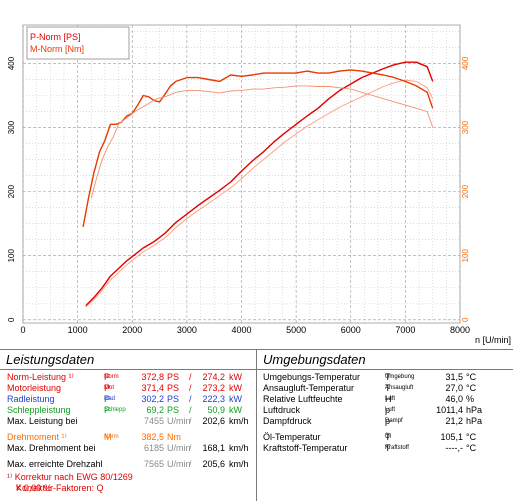  I want to click on left-axis-ticks: 0 100 200 300 400, so click(11, 189).